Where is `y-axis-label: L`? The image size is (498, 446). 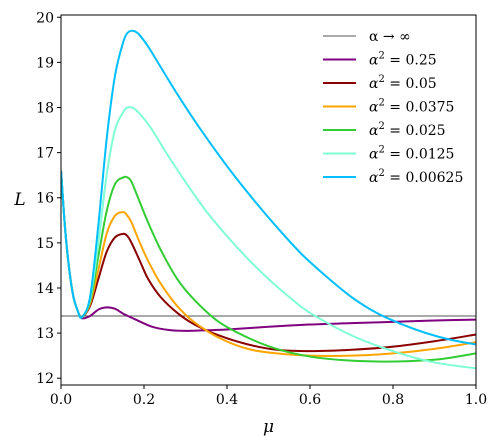
y-axis-label: L is located at coordinates (19, 200).